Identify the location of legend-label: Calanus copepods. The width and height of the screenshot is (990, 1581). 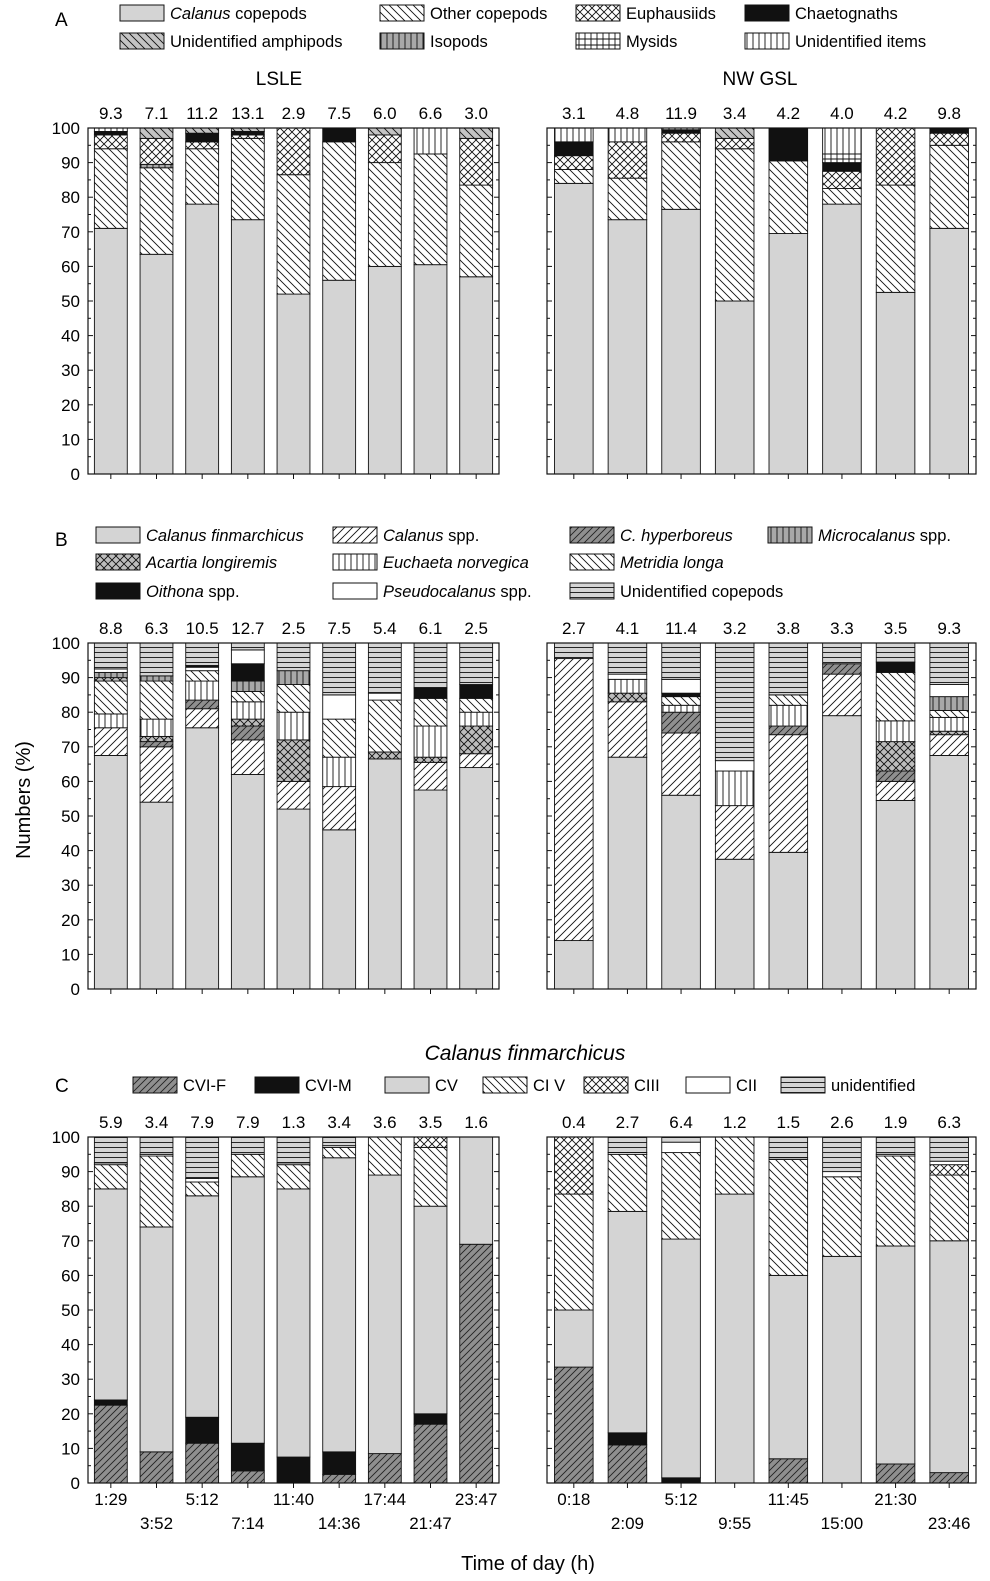
(238, 14).